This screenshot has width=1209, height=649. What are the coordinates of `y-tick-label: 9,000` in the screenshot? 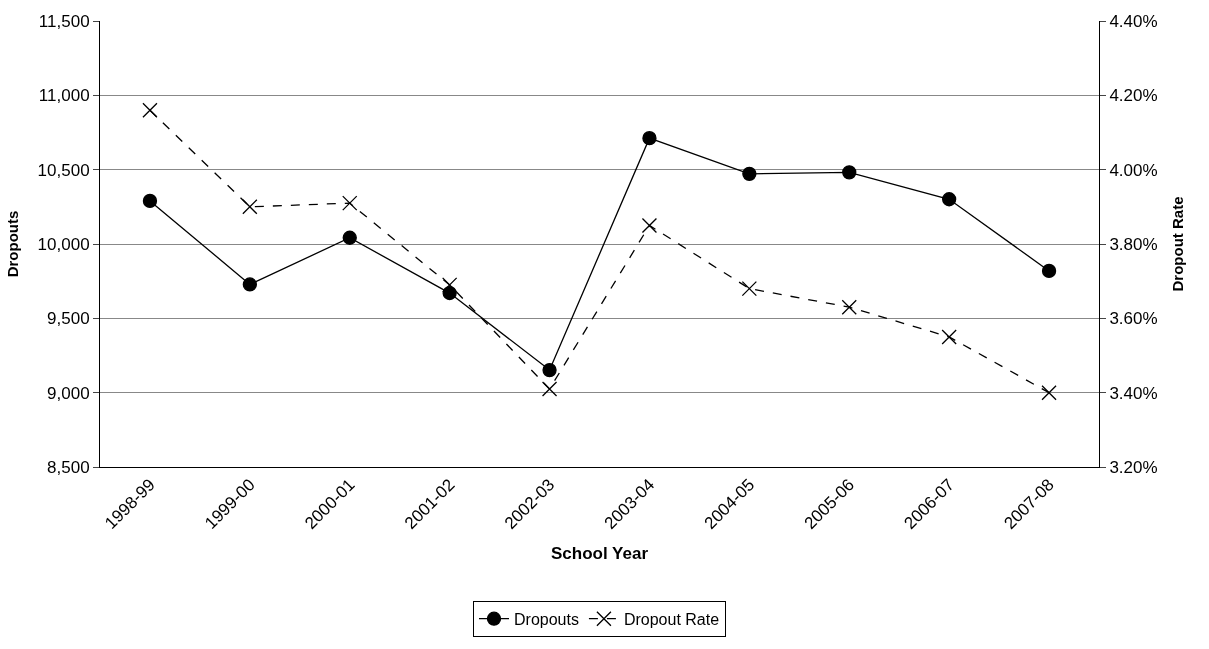 It's located at (68, 393).